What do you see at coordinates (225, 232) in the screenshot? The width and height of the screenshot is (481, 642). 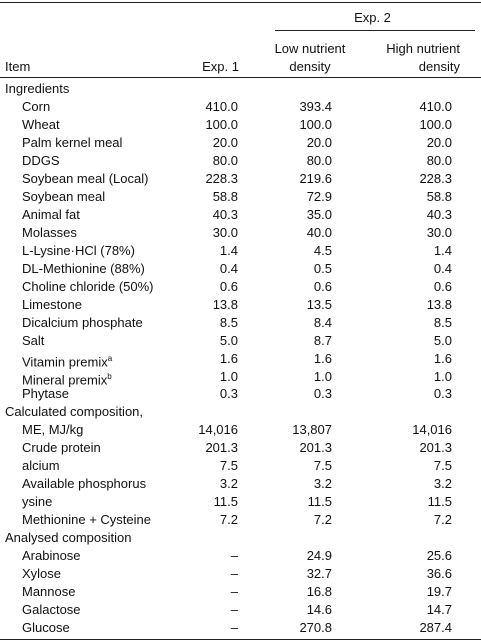 I see `cell-value: 30.0` at bounding box center [225, 232].